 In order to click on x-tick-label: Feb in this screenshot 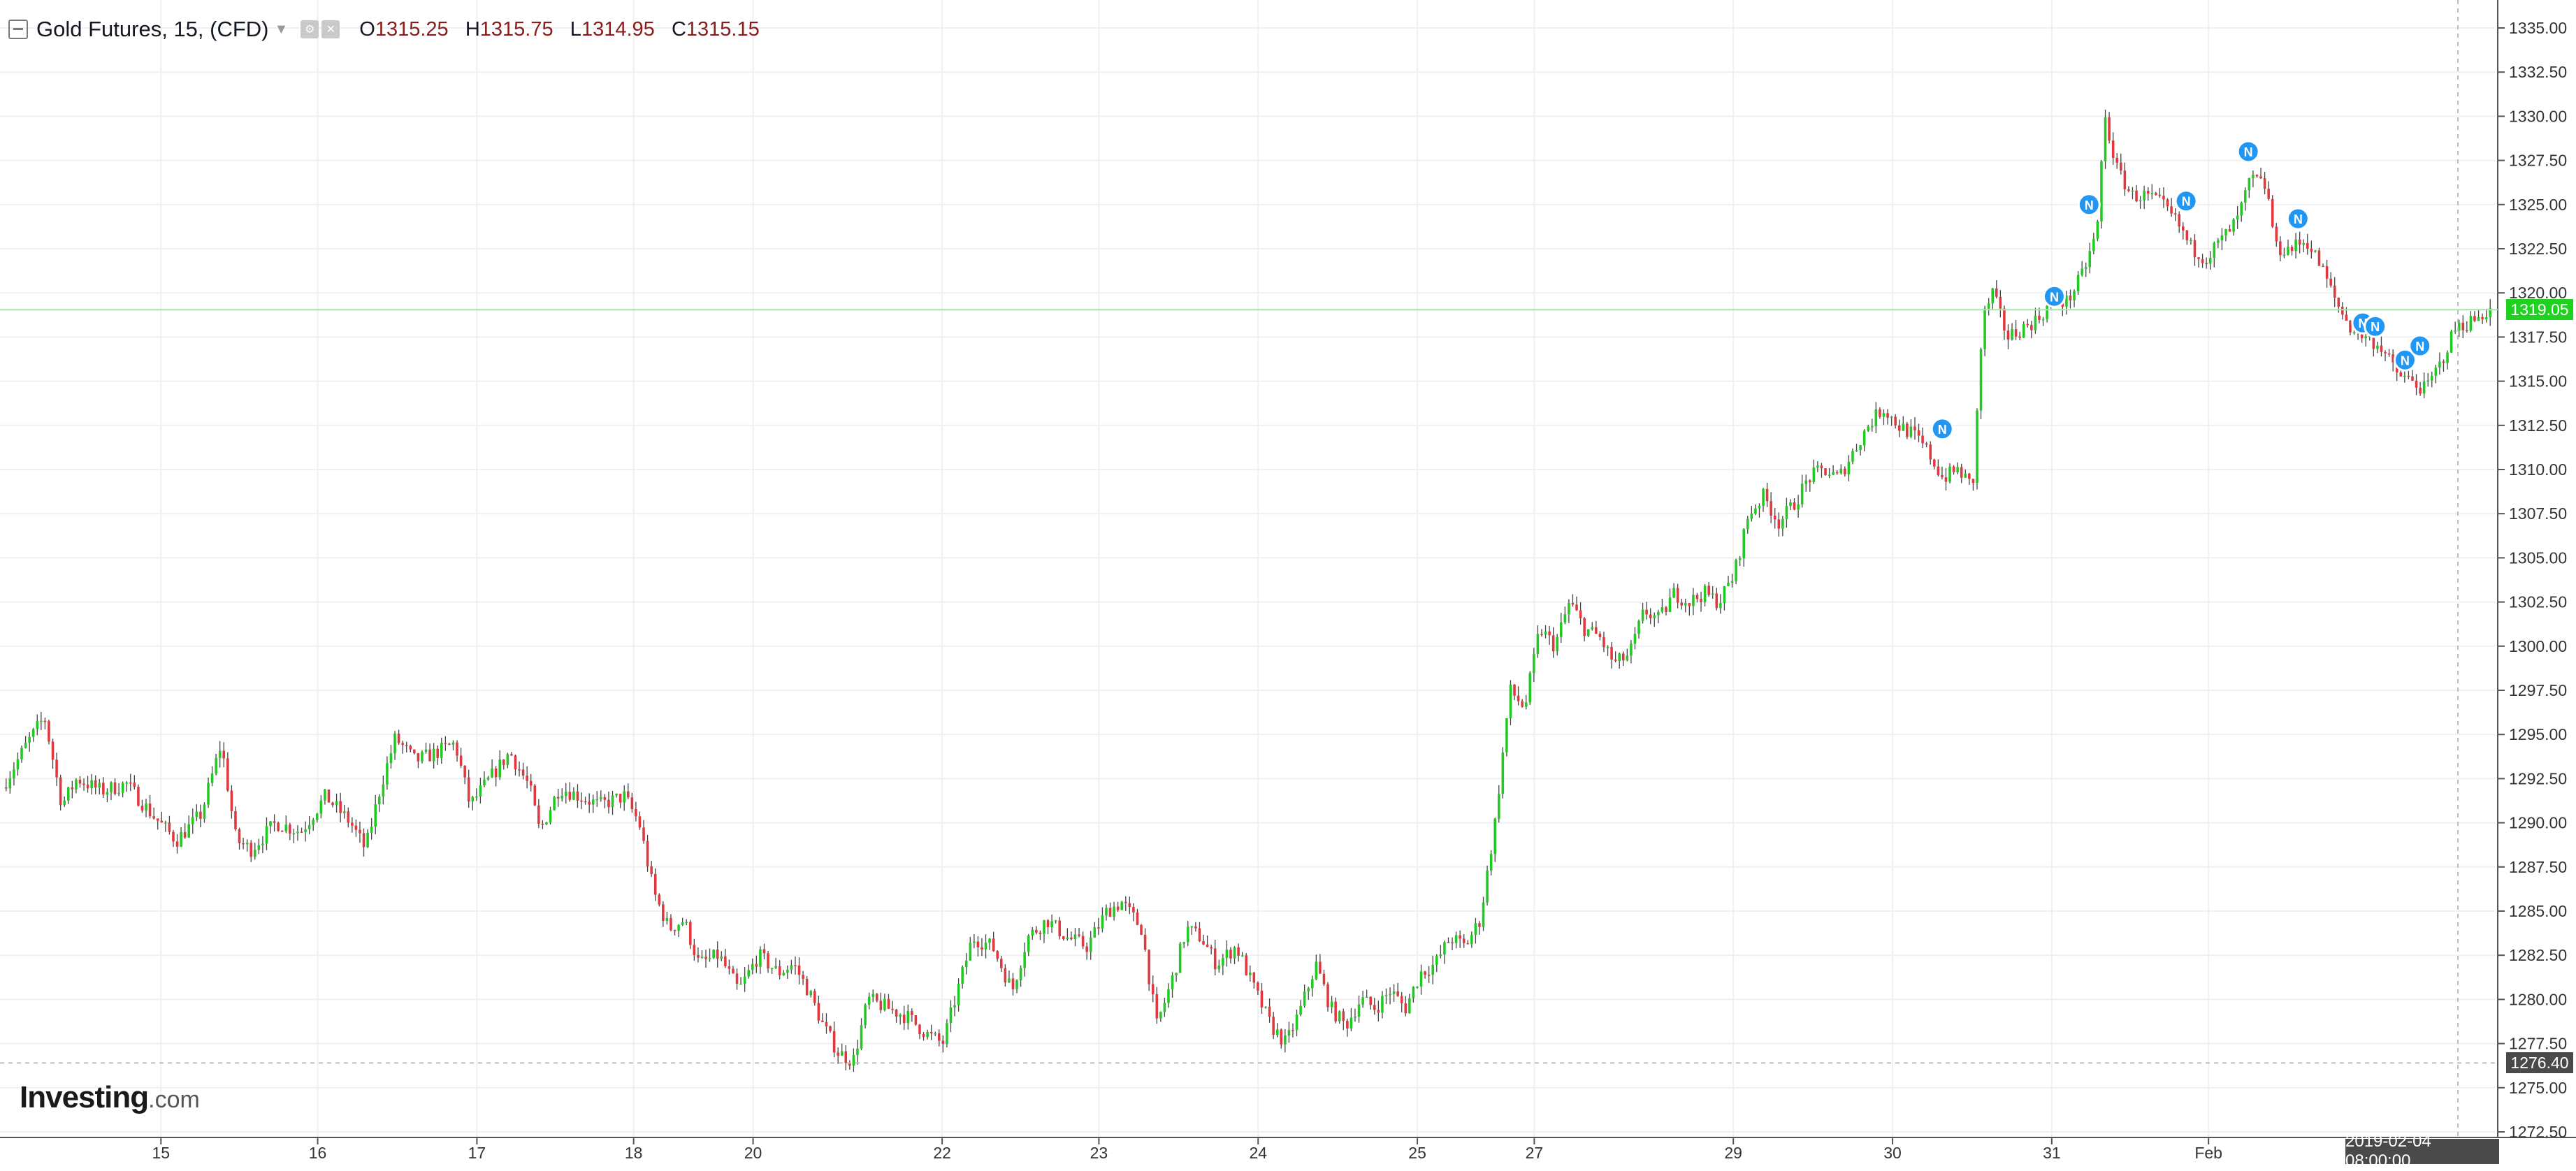, I will do `click(2208, 1153)`.